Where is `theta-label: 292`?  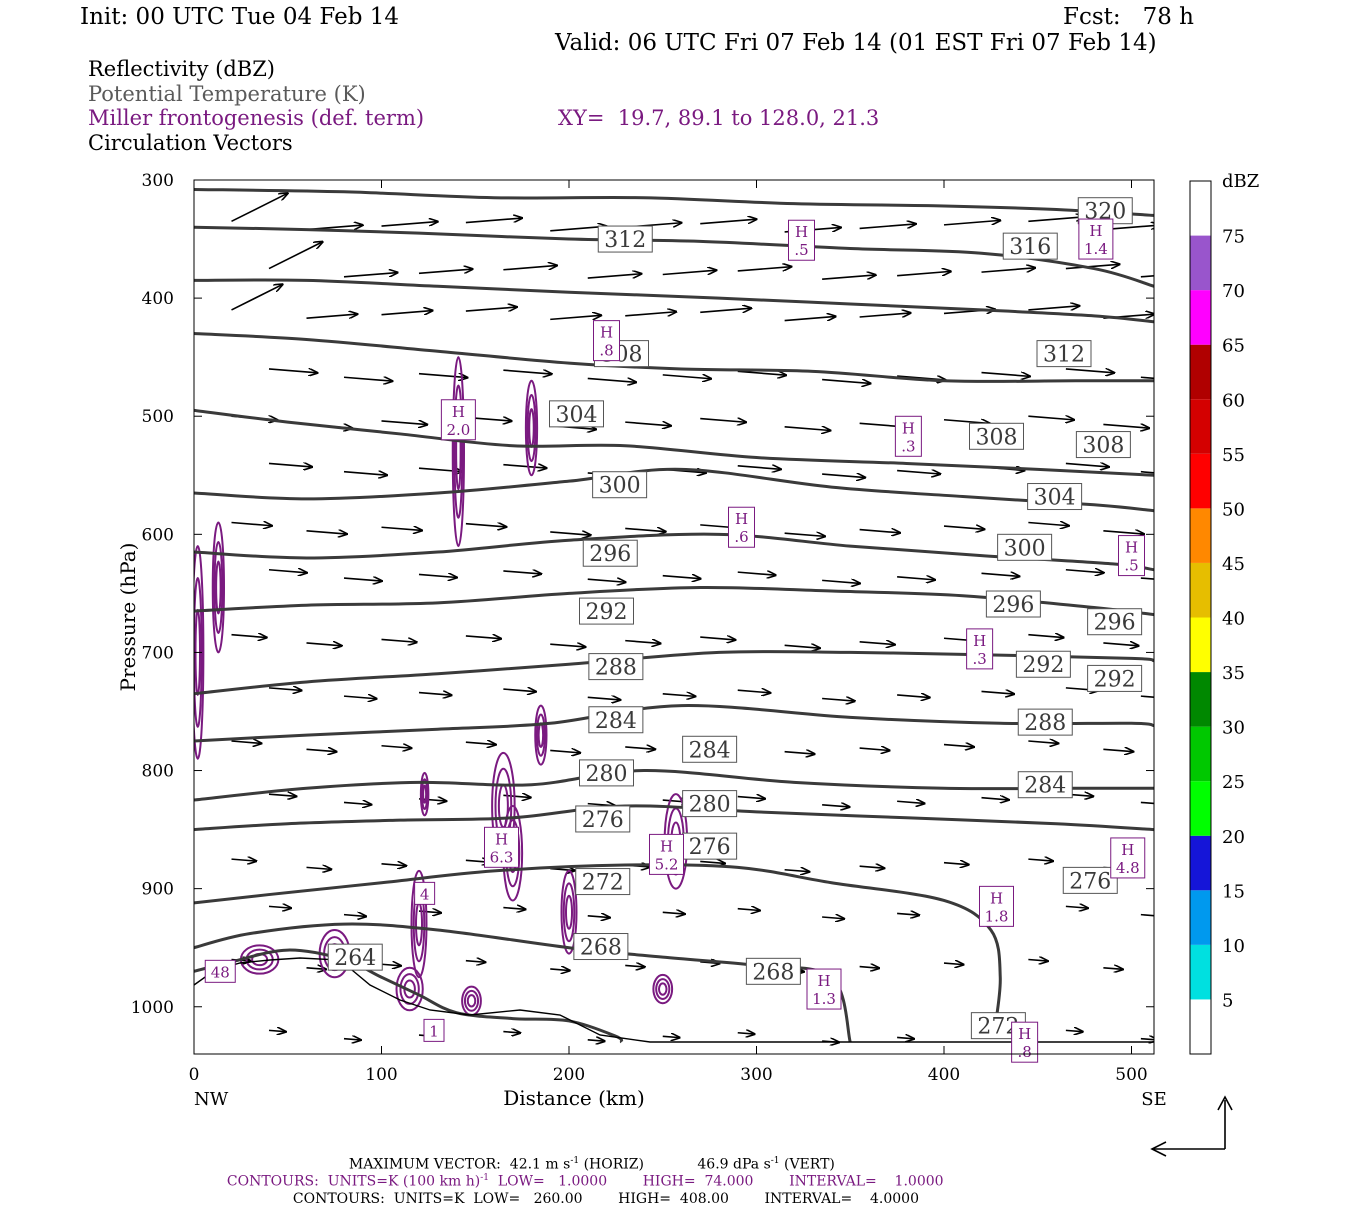 theta-label: 292 is located at coordinates (1115, 678).